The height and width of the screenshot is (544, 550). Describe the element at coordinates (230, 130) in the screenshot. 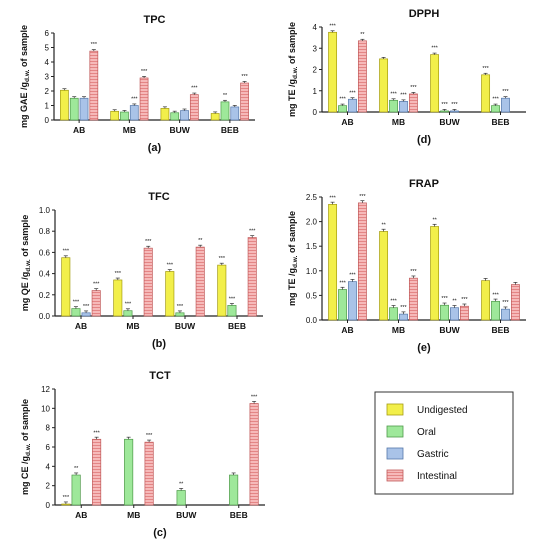

I see `tpc-x-tick-label: BEB` at that location.